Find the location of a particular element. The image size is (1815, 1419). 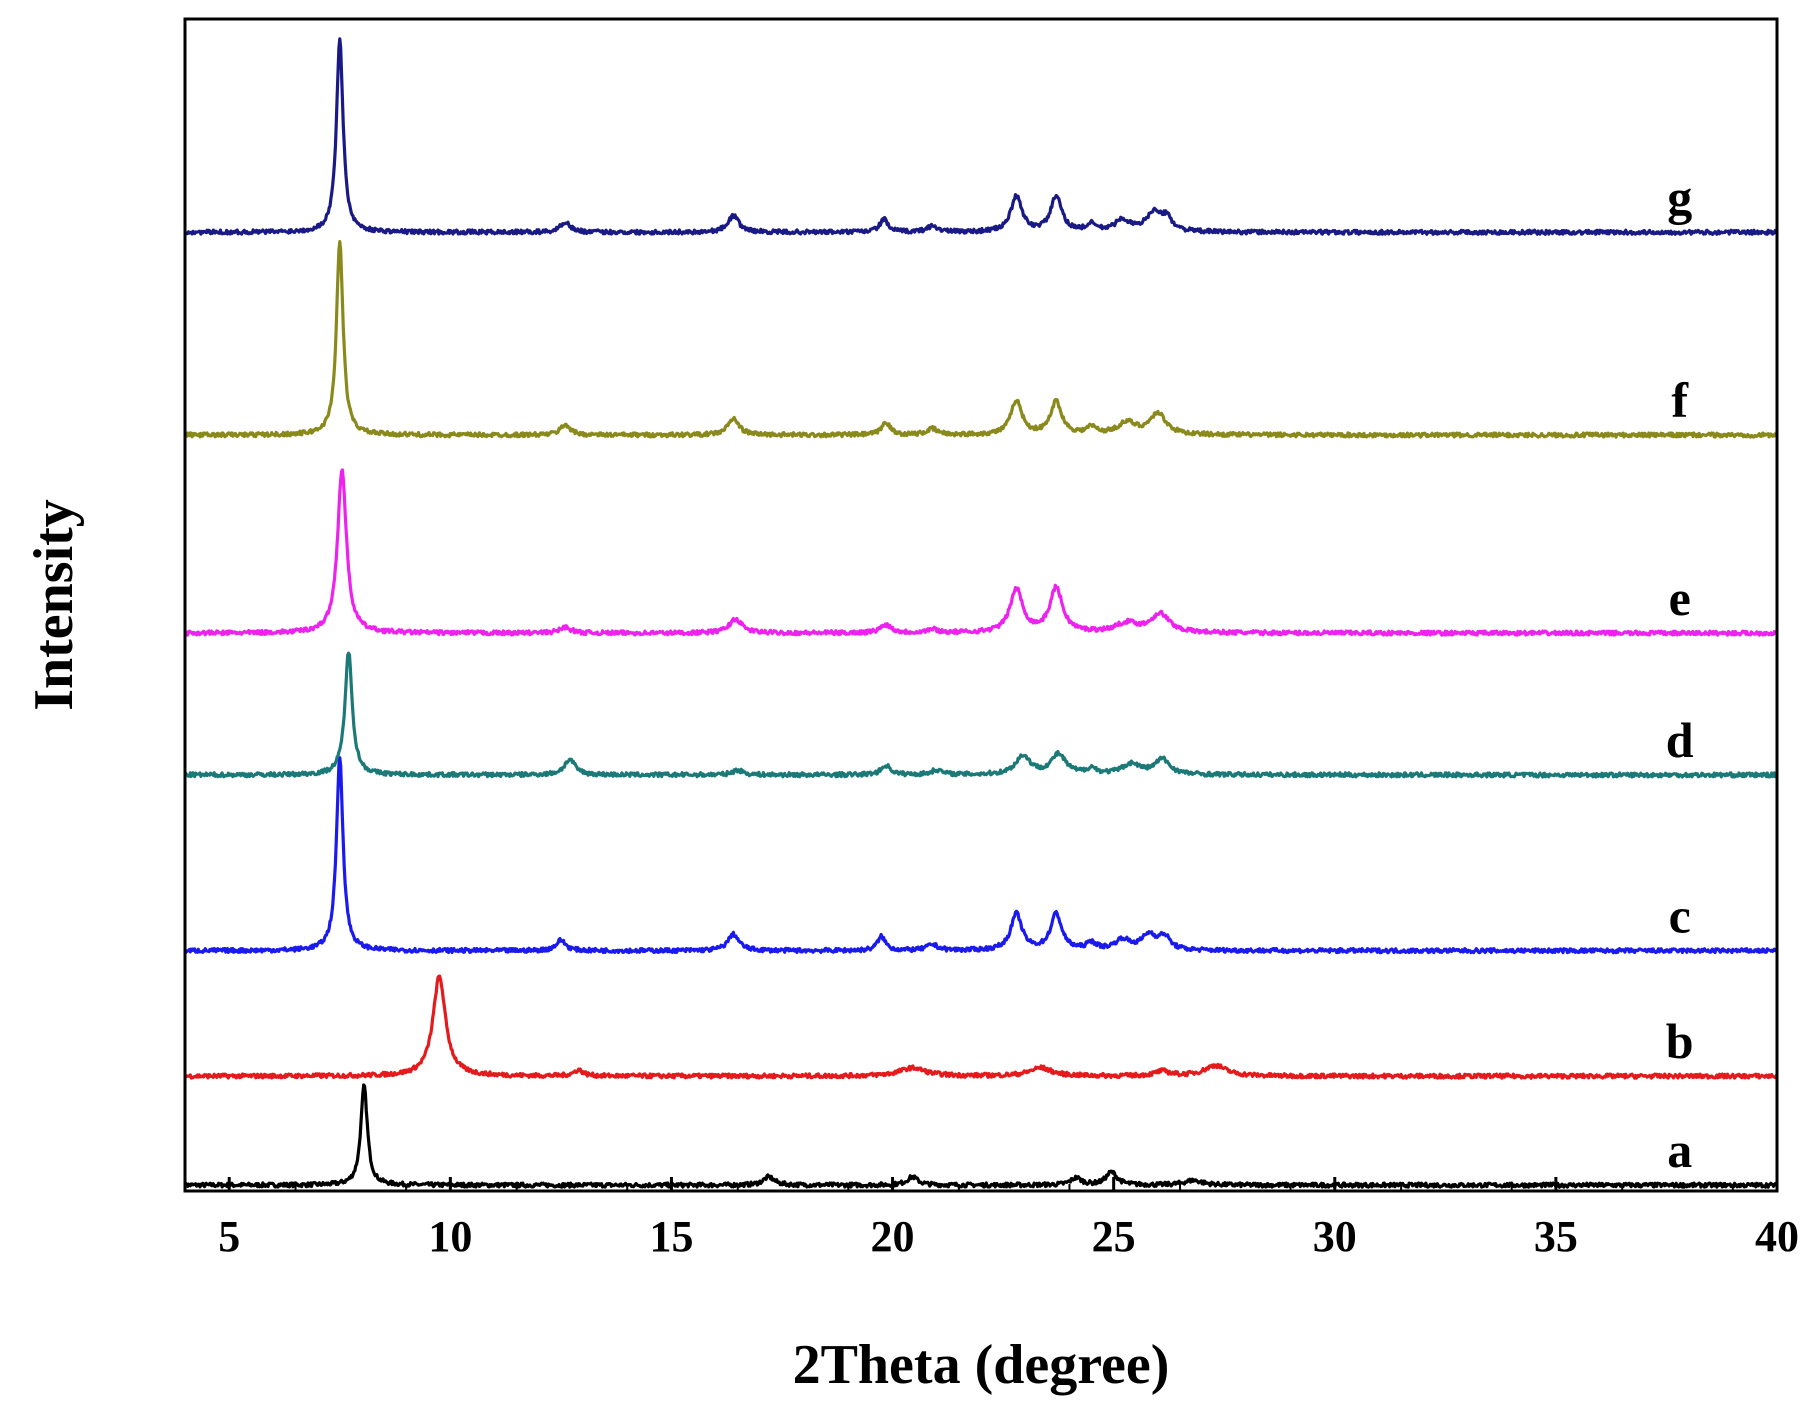

series-line-e is located at coordinates (981, 552).